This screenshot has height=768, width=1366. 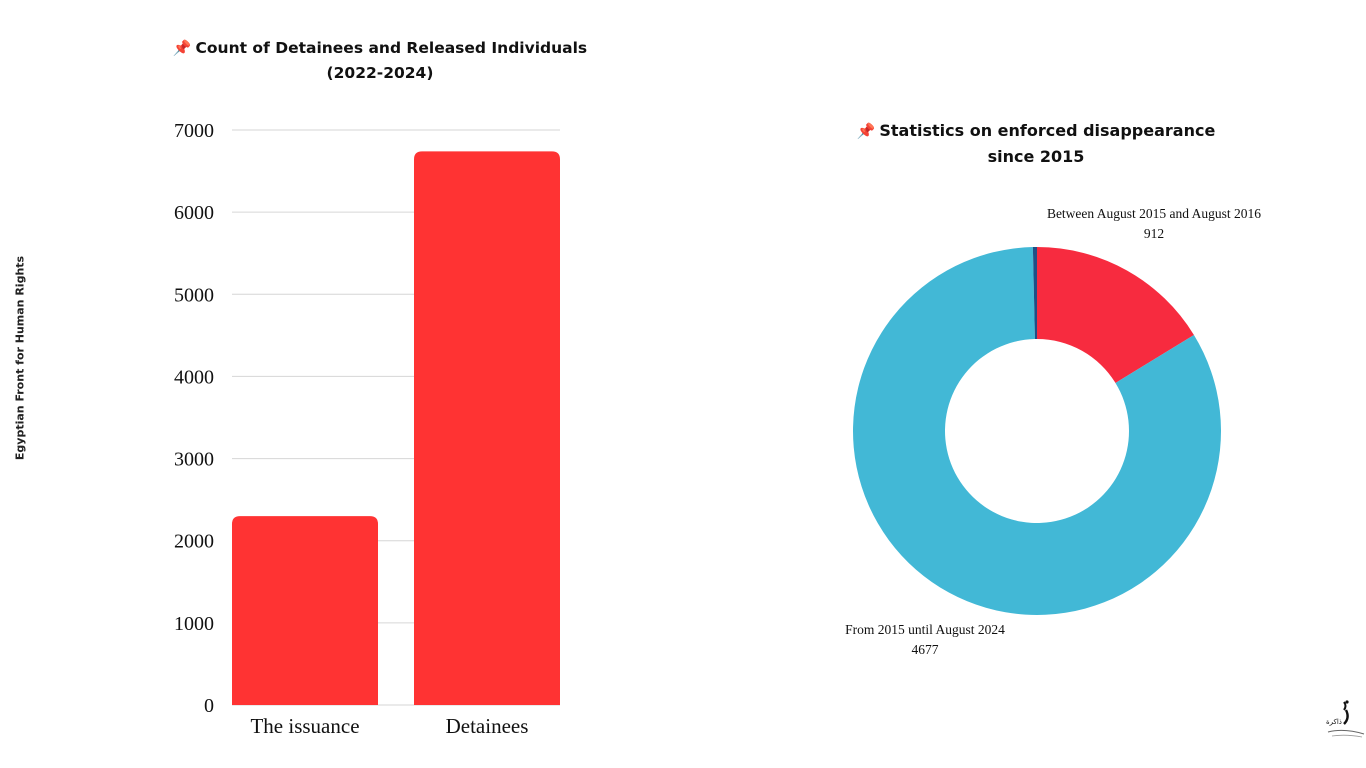 What do you see at coordinates (925, 649) in the screenshot?
I see `slice-value-label: 4677` at bounding box center [925, 649].